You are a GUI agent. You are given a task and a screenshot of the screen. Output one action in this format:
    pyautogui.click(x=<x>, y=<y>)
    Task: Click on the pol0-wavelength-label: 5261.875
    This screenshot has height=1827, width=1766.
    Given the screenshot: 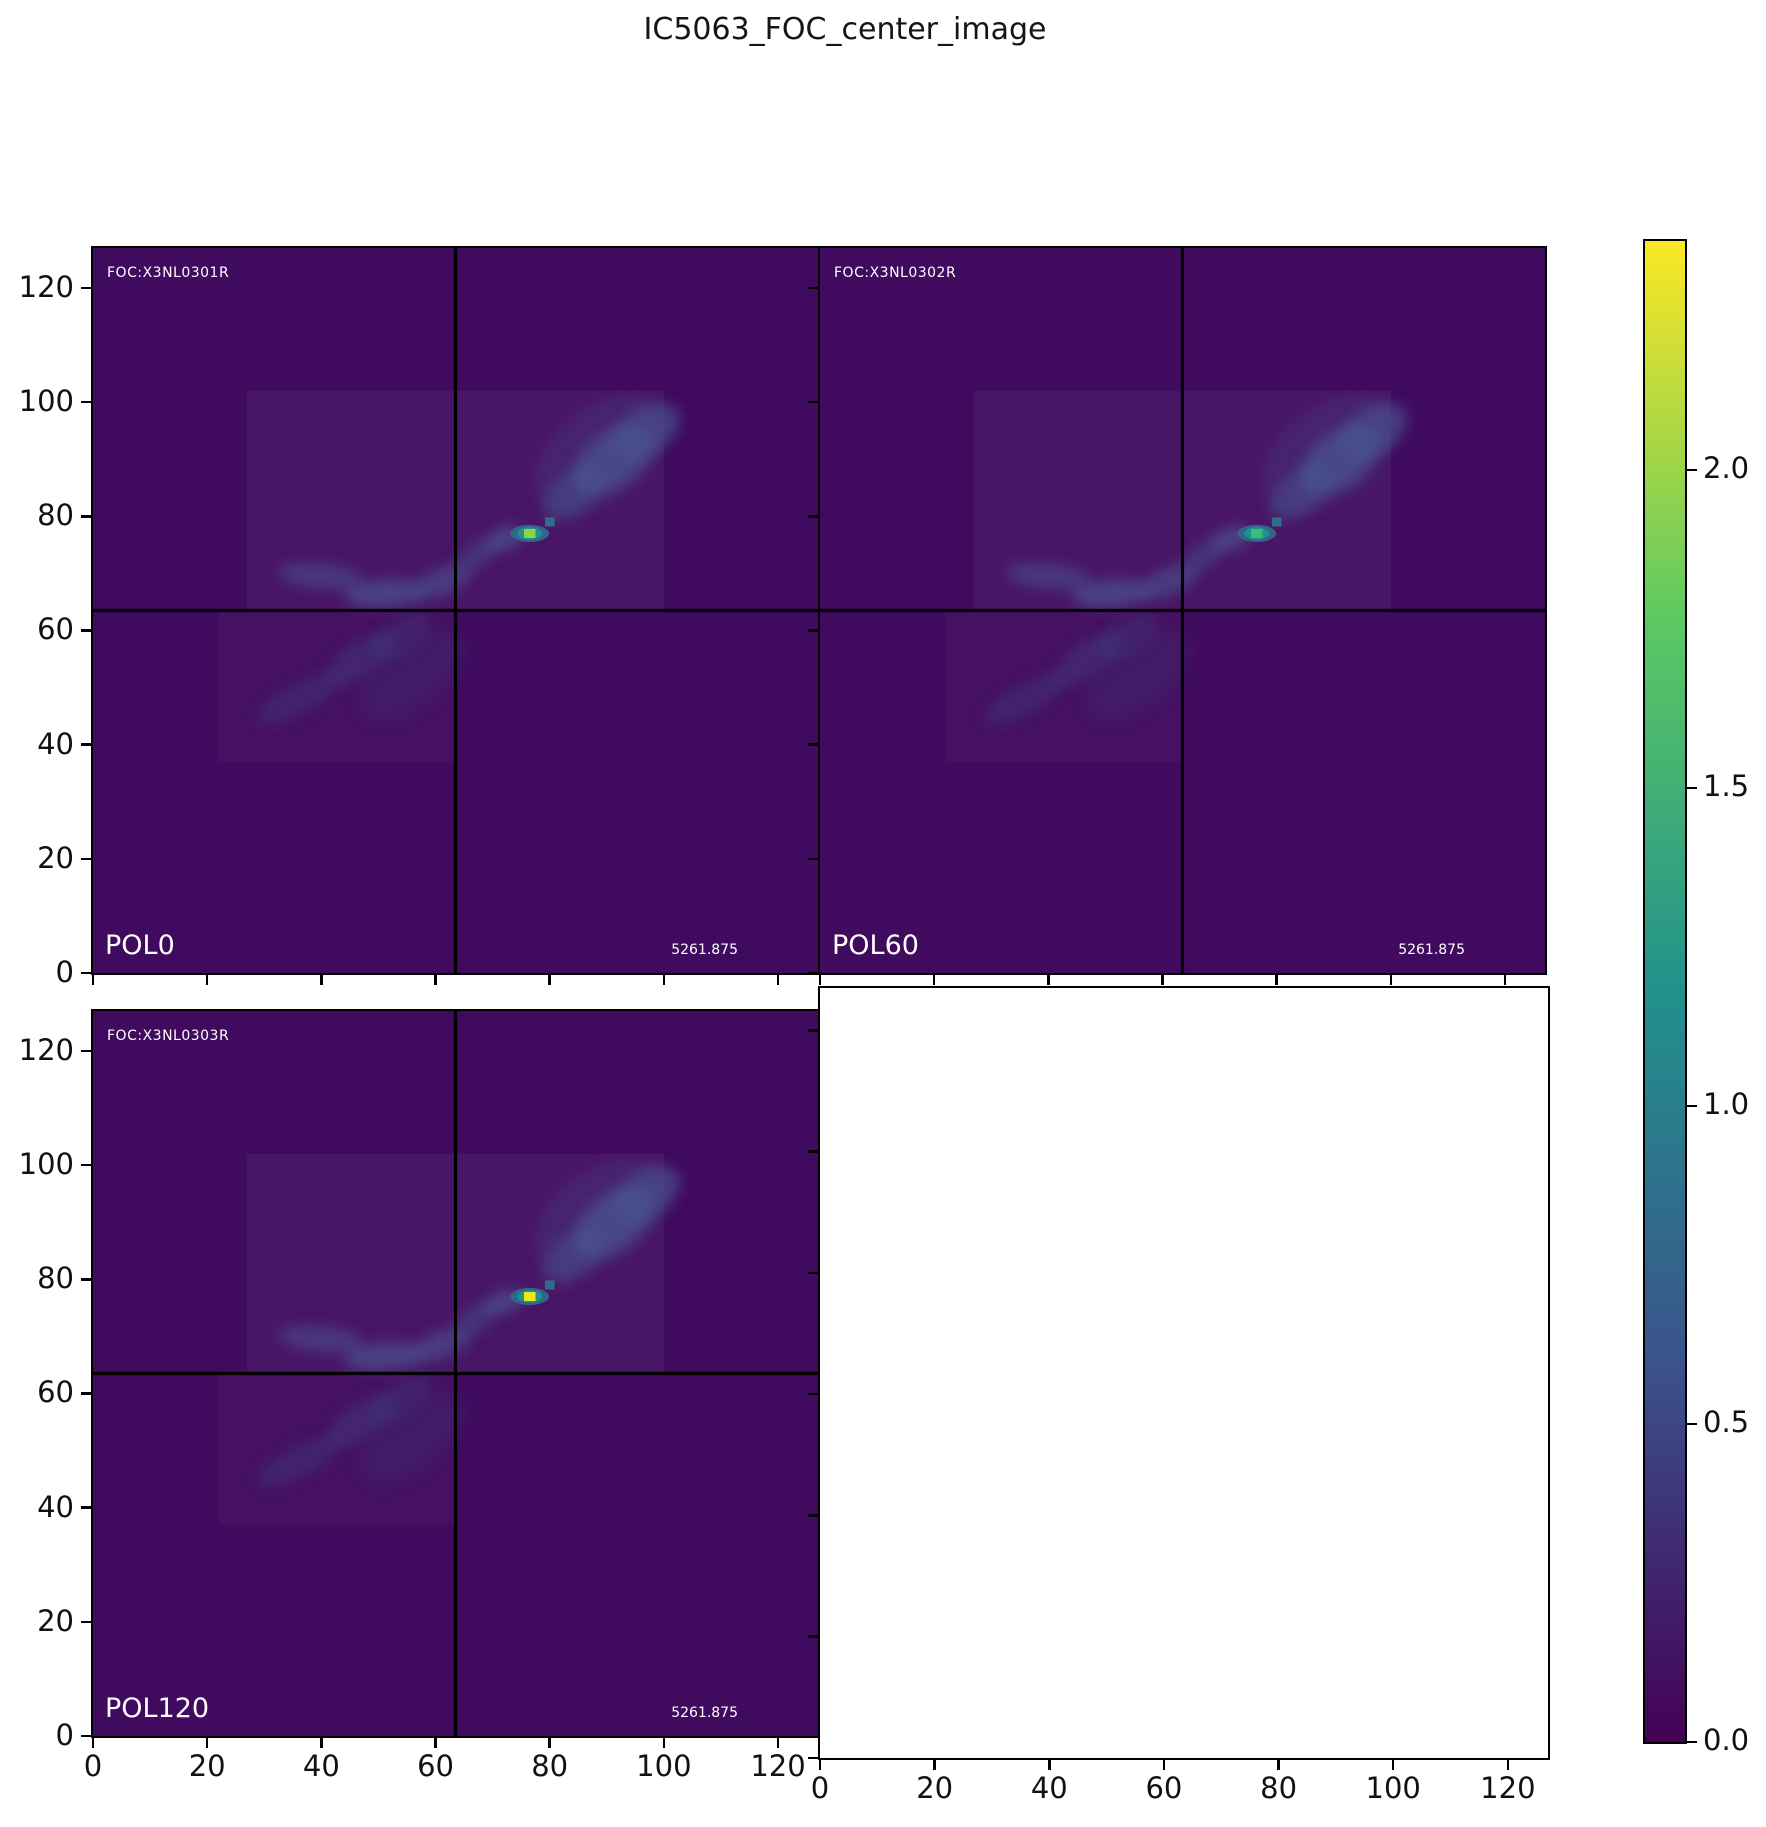 What is the action you would take?
    pyautogui.click(x=704, y=950)
    